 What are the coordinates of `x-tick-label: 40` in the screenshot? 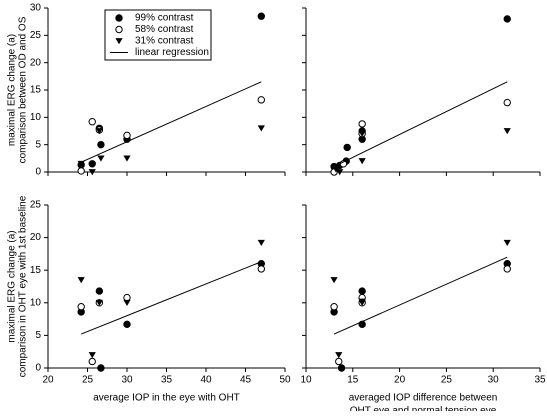 It's located at (206, 380).